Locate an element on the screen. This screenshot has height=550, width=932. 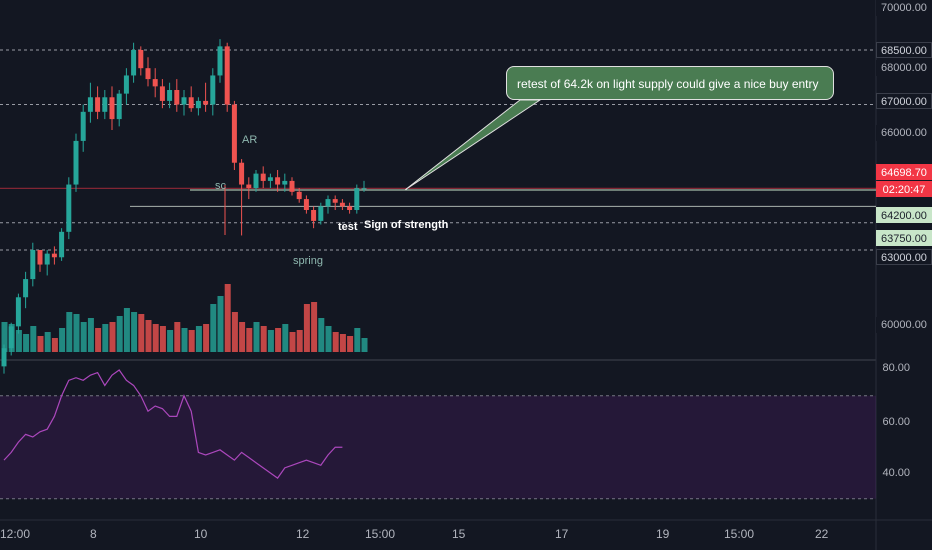
price-label-63750: 63750.00 is located at coordinates (904, 238).